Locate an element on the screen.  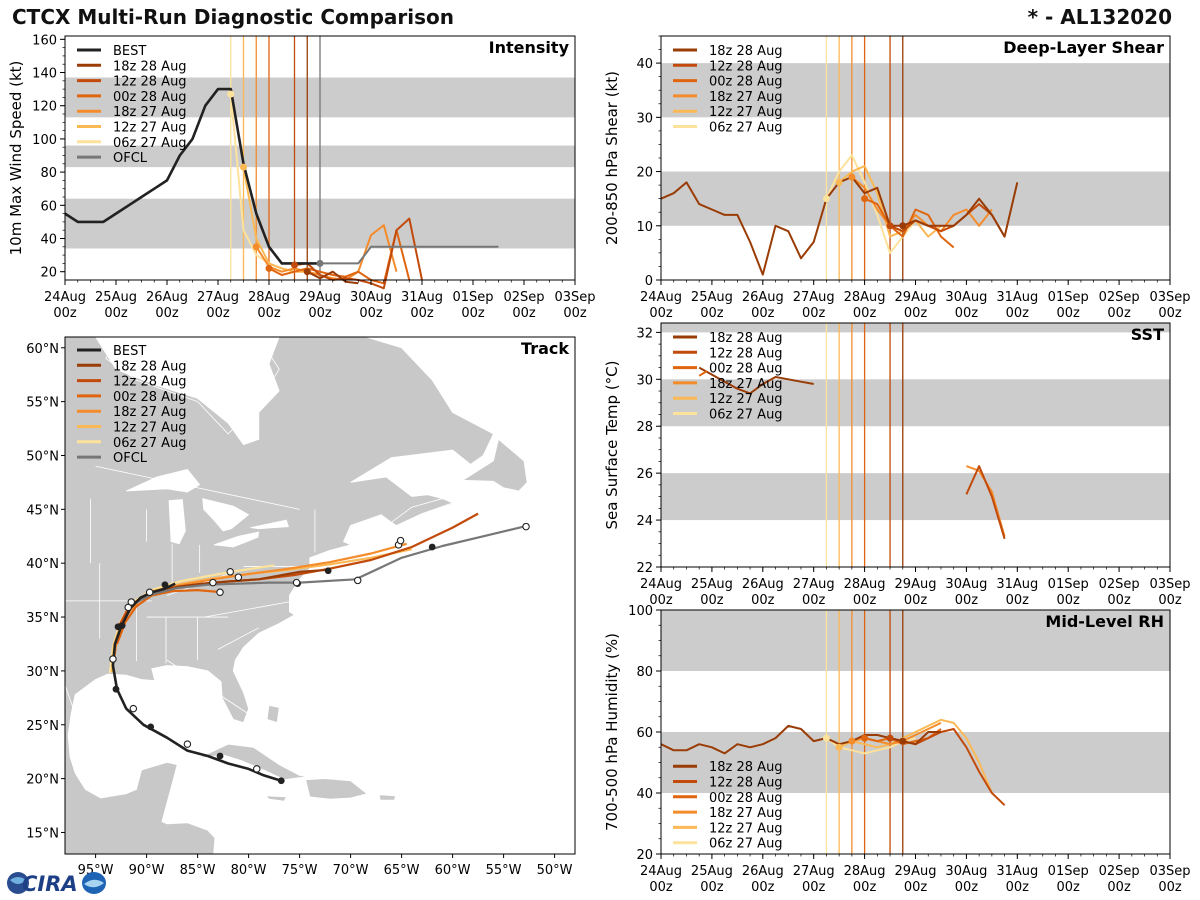
rh-ytick-label-4: 100 is located at coordinates (640, 611).